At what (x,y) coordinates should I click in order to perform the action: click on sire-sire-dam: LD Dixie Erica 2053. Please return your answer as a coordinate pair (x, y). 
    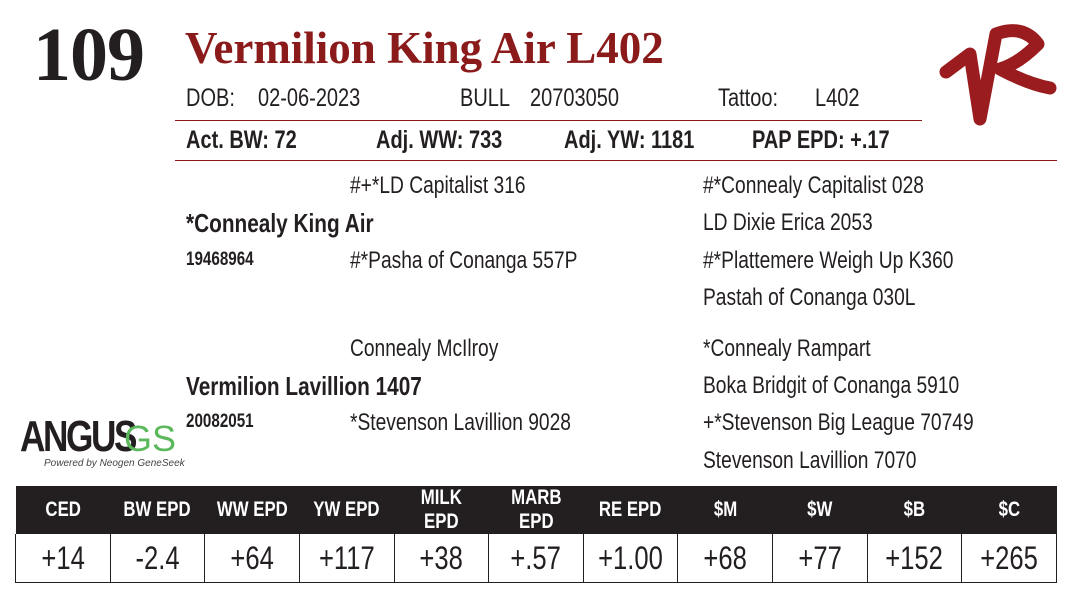
    Looking at the image, I should click on (788, 222).